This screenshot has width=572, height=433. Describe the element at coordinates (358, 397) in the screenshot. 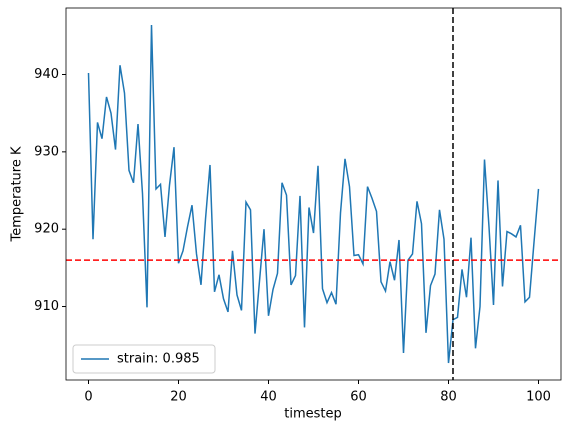

I see `x-tick-label: 60` at that location.